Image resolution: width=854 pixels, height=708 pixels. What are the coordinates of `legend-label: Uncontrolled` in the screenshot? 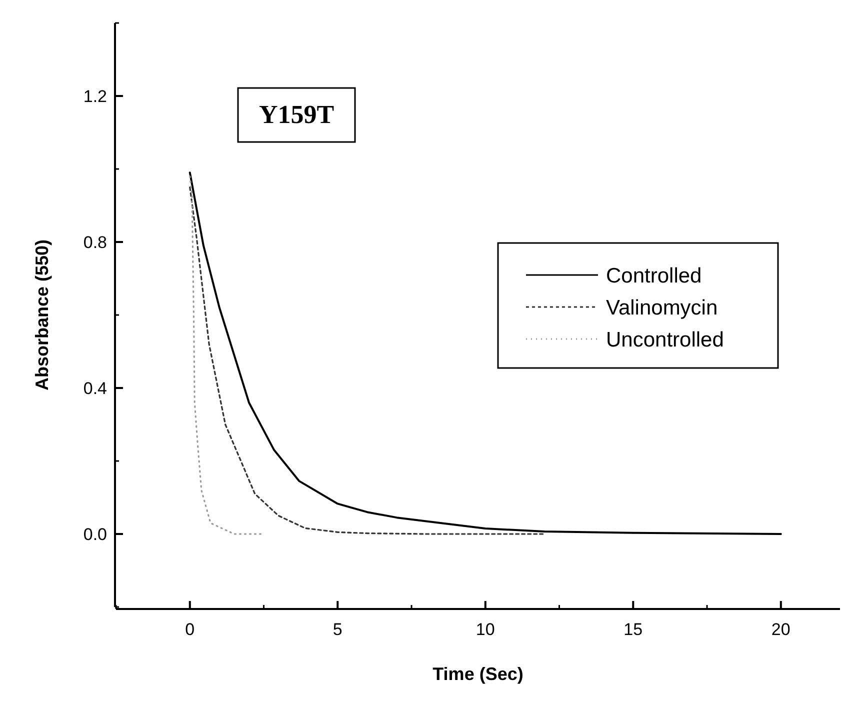 It's located at (665, 340).